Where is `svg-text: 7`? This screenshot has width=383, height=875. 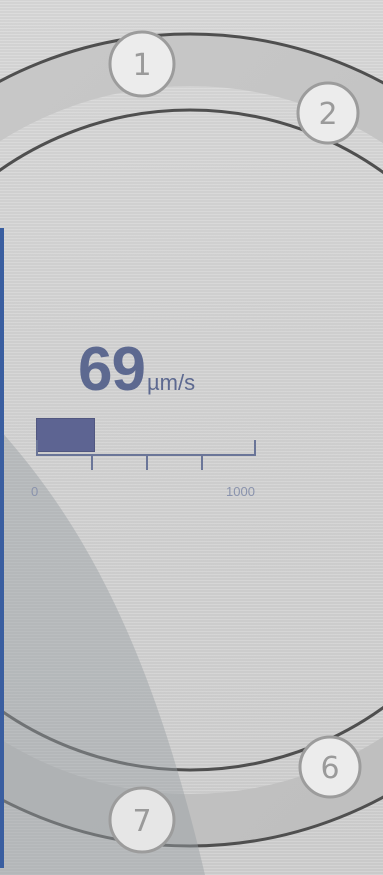 svg-text: 7 is located at coordinates (141, 821).